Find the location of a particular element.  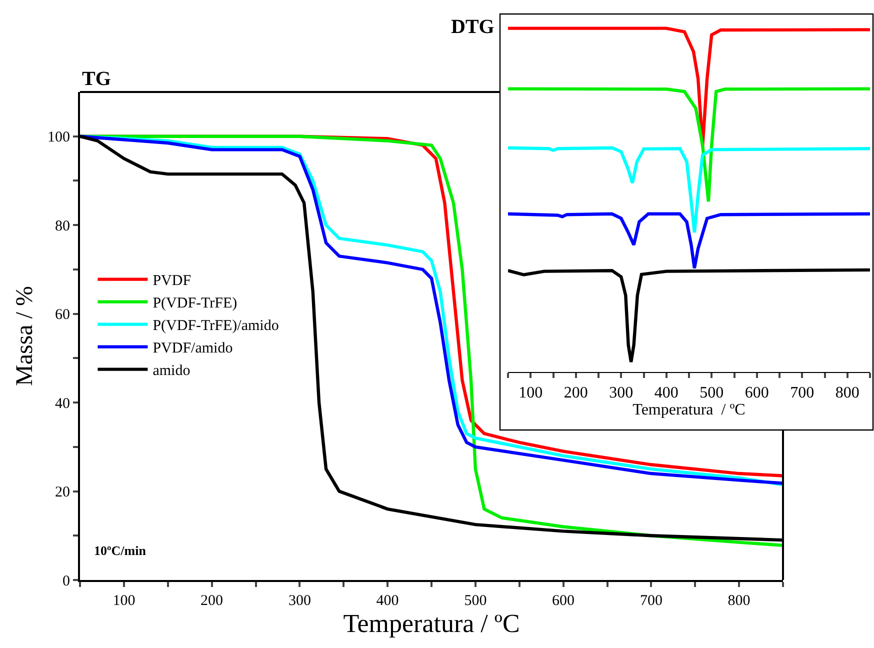

y-tick-label: 20 is located at coordinates (62, 492).